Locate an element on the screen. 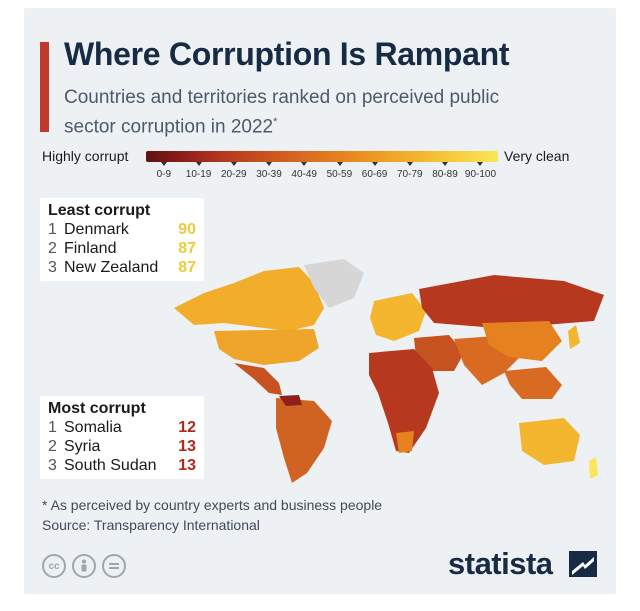  legend-bin-label: 90-100 is located at coordinates (480, 174).